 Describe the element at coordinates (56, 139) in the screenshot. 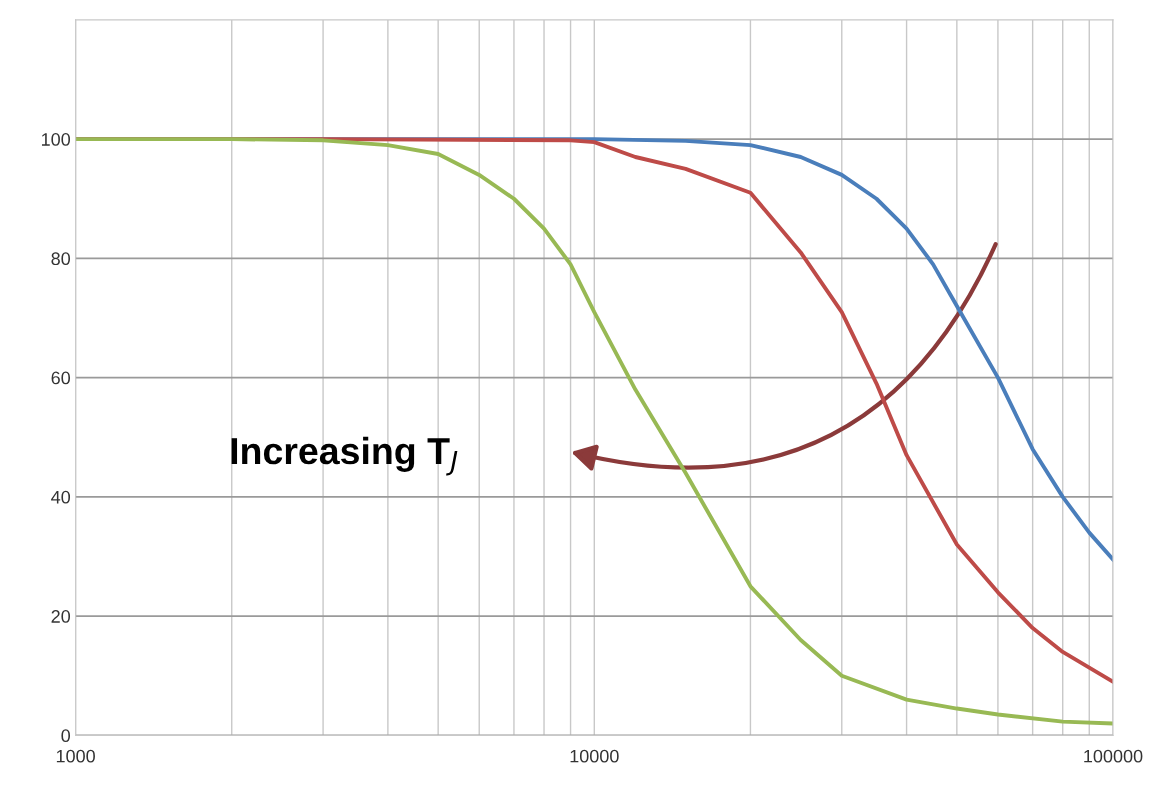

I see `y-tick-label: 100` at that location.